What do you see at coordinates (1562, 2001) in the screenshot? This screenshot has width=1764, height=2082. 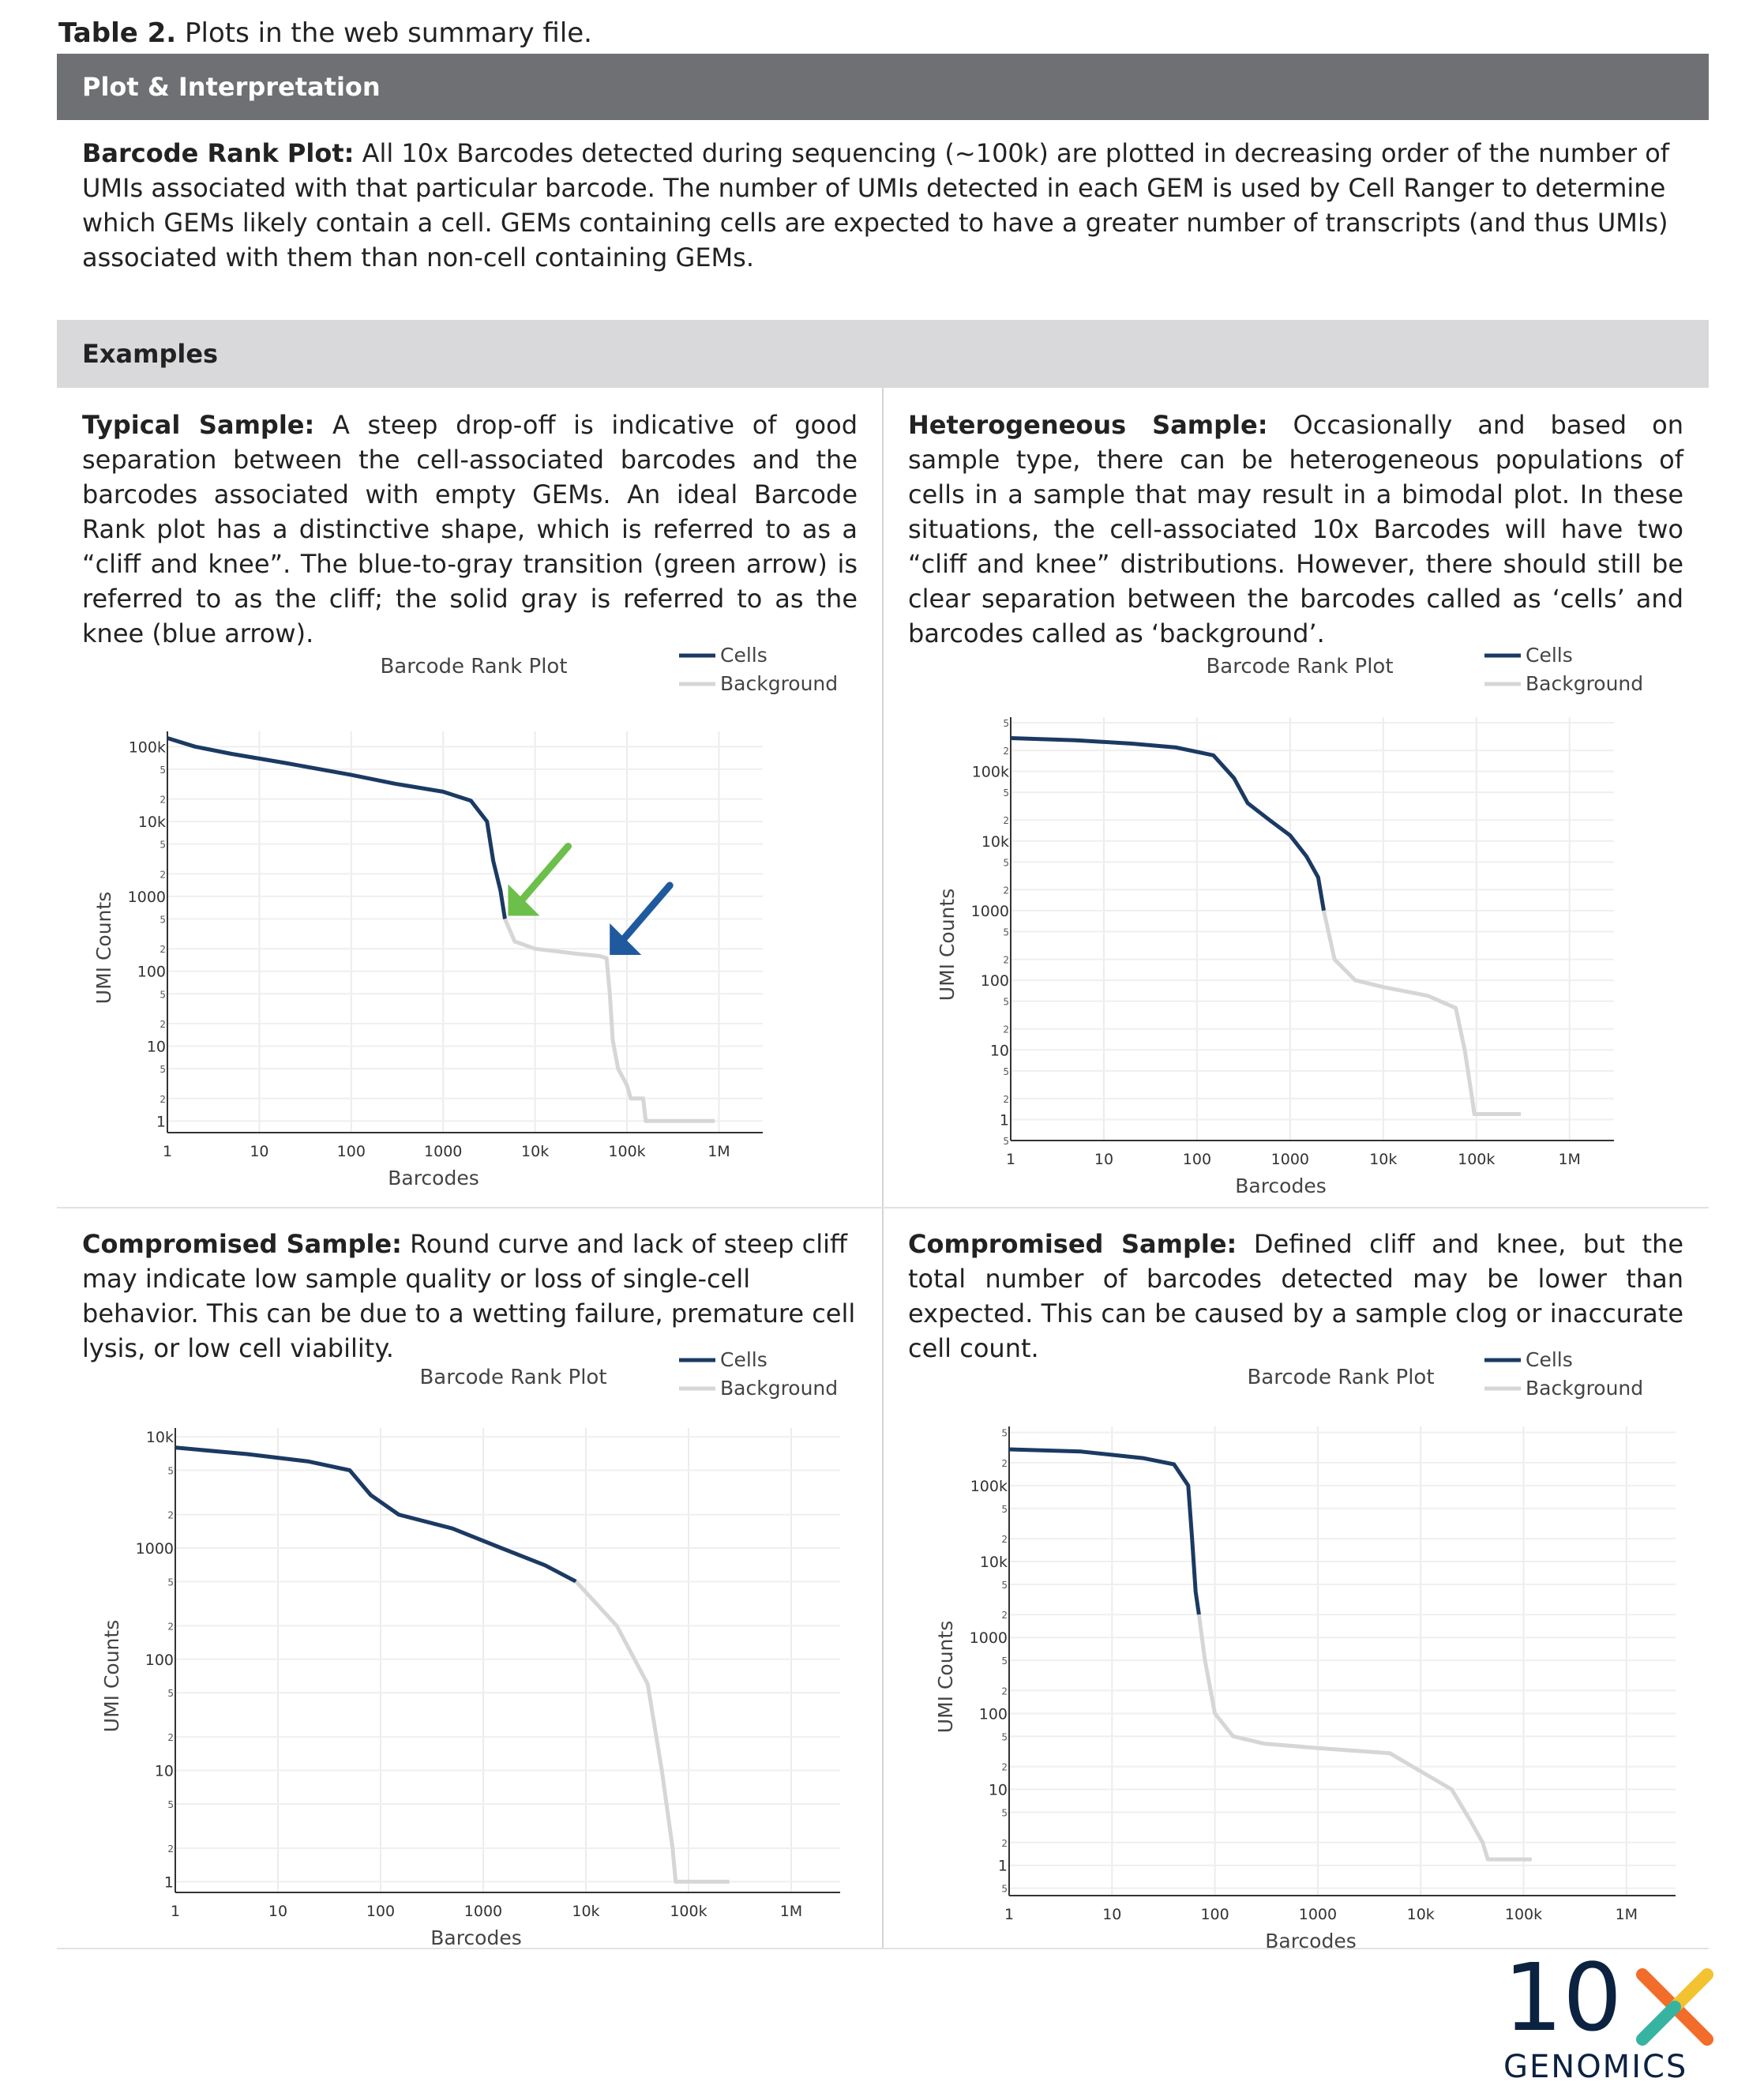 I see `svg-text: 10` at bounding box center [1562, 2001].